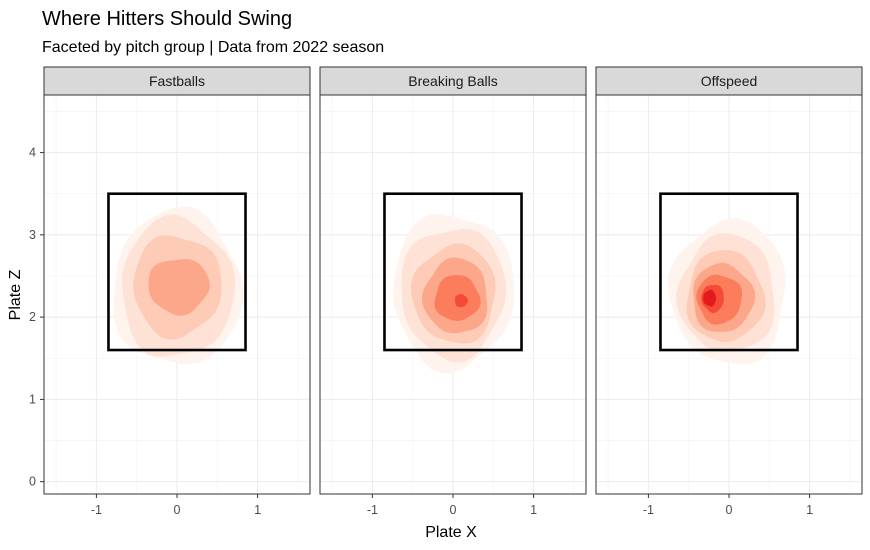 This screenshot has height=550, width=870. I want to click on chart-title: Where Hitters Should Swing, so click(167, 19).